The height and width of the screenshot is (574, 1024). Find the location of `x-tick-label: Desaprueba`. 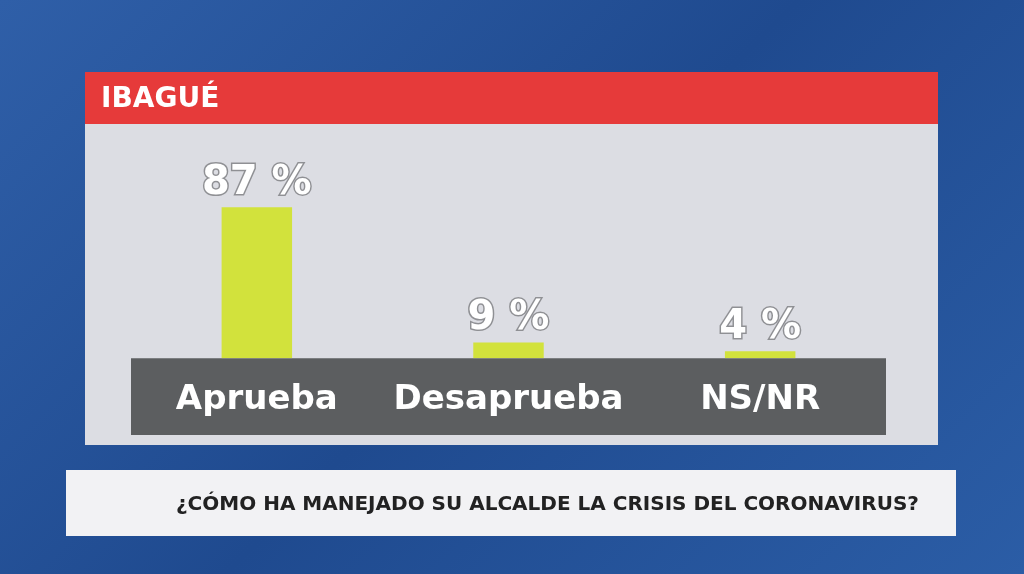

x-tick-label: Desaprueba is located at coordinates (508, 397).